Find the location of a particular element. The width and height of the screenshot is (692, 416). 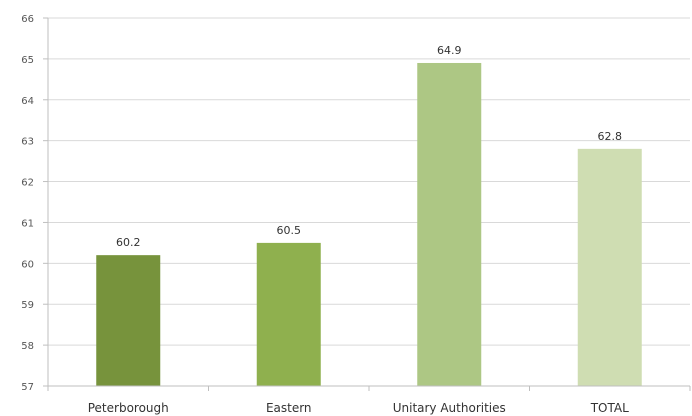

data-label: 62.8 is located at coordinates (610, 136).